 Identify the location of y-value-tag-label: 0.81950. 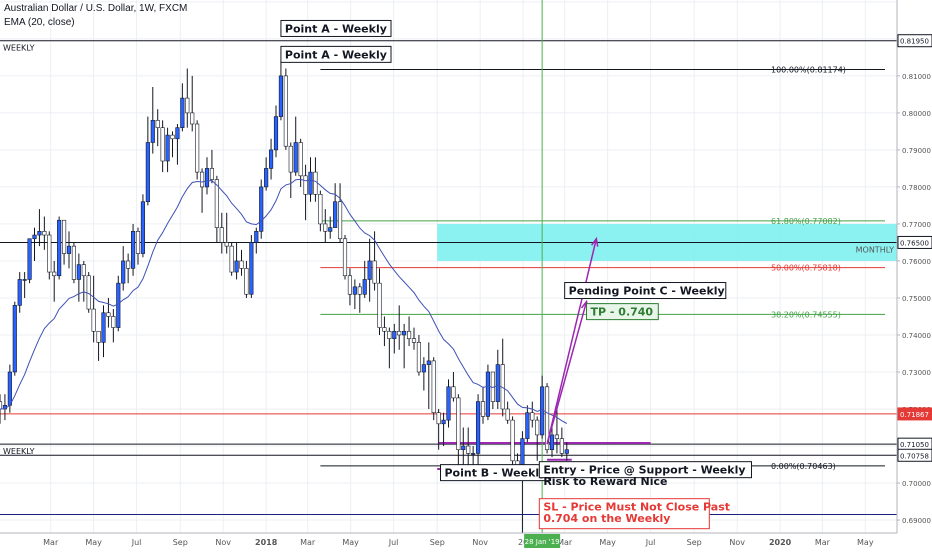
(914, 42).